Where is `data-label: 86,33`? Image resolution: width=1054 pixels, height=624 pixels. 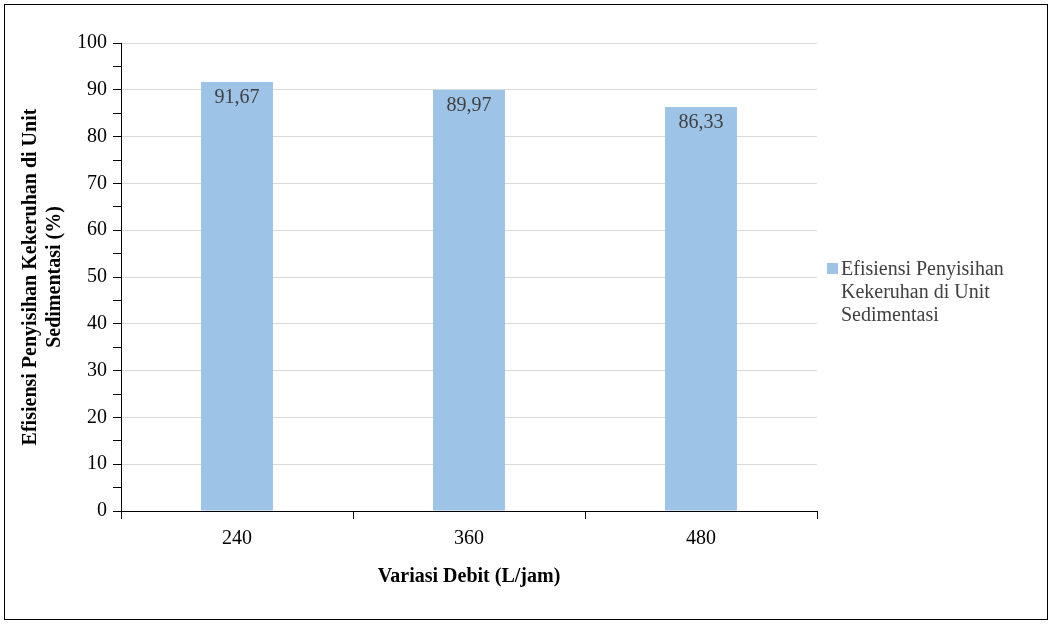 data-label: 86,33 is located at coordinates (701, 121).